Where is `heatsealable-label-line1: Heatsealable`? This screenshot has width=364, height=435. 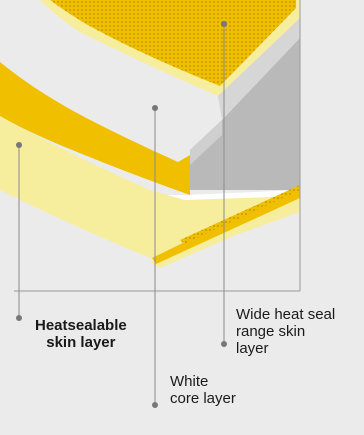
heatsealable-label-line1: Heatsealable is located at coordinates (81, 325).